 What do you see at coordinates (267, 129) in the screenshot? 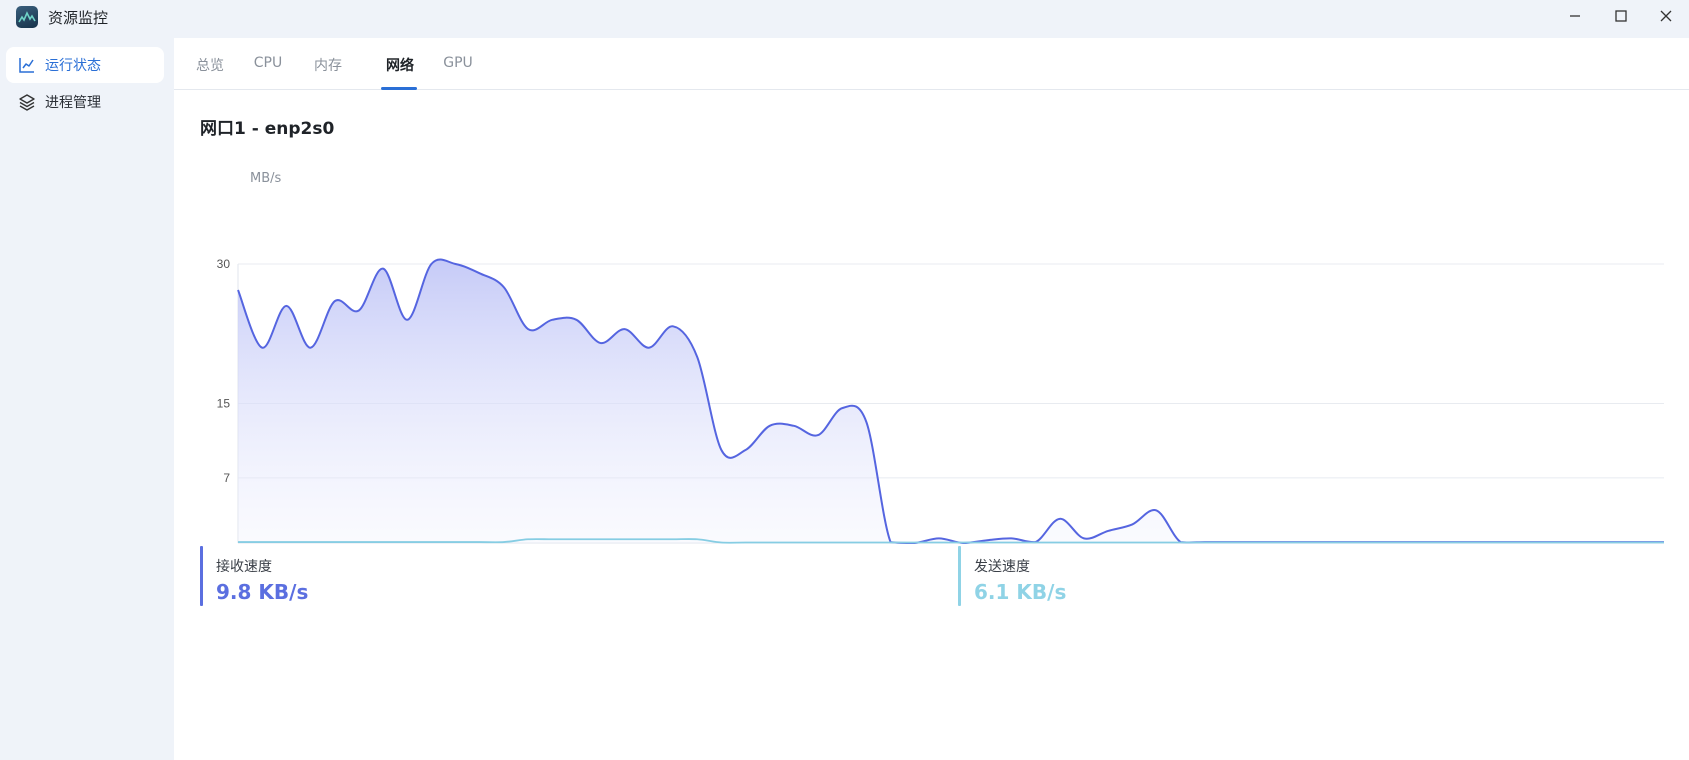
I see `interface-title: 网口1 - enp2s0` at bounding box center [267, 129].